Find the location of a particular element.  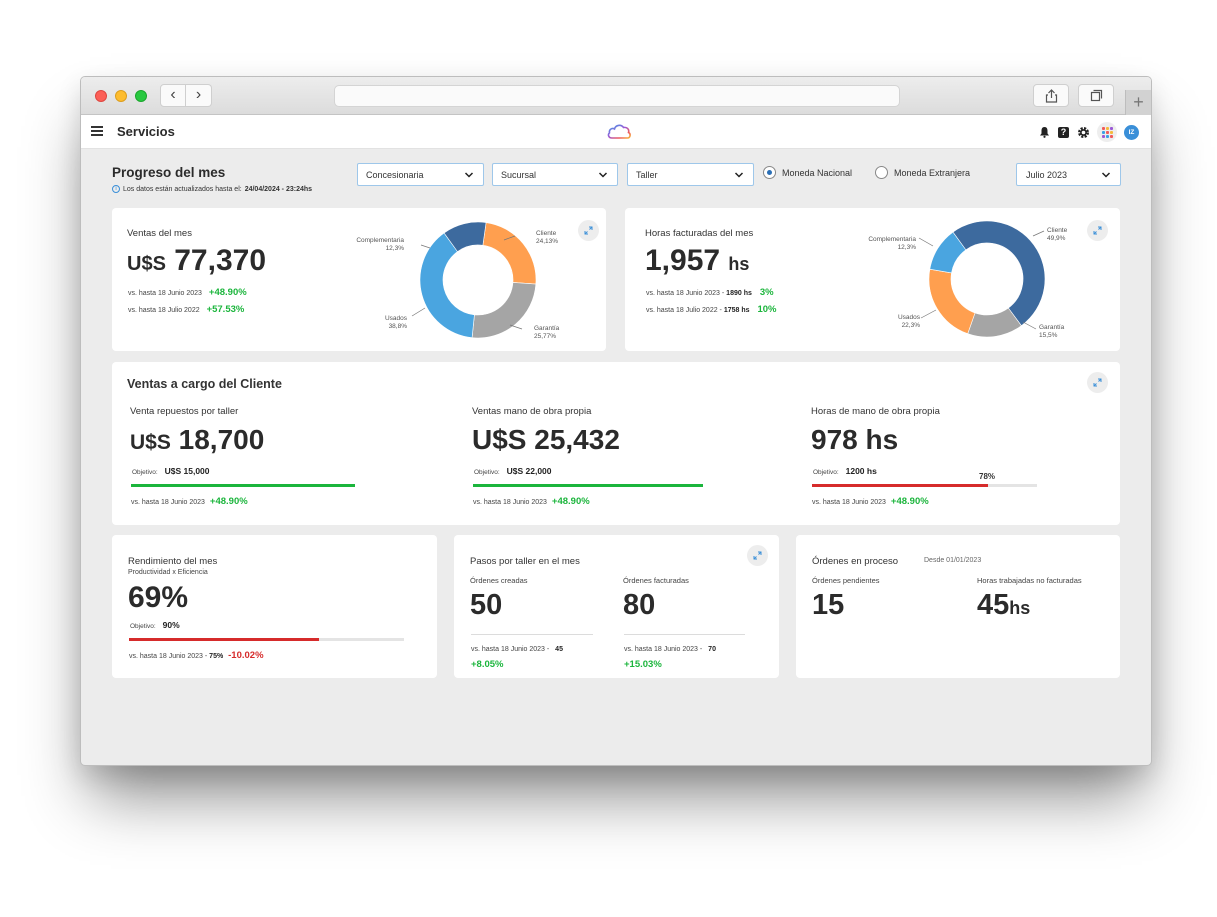

expand-icon is located at coordinates (588, 230).